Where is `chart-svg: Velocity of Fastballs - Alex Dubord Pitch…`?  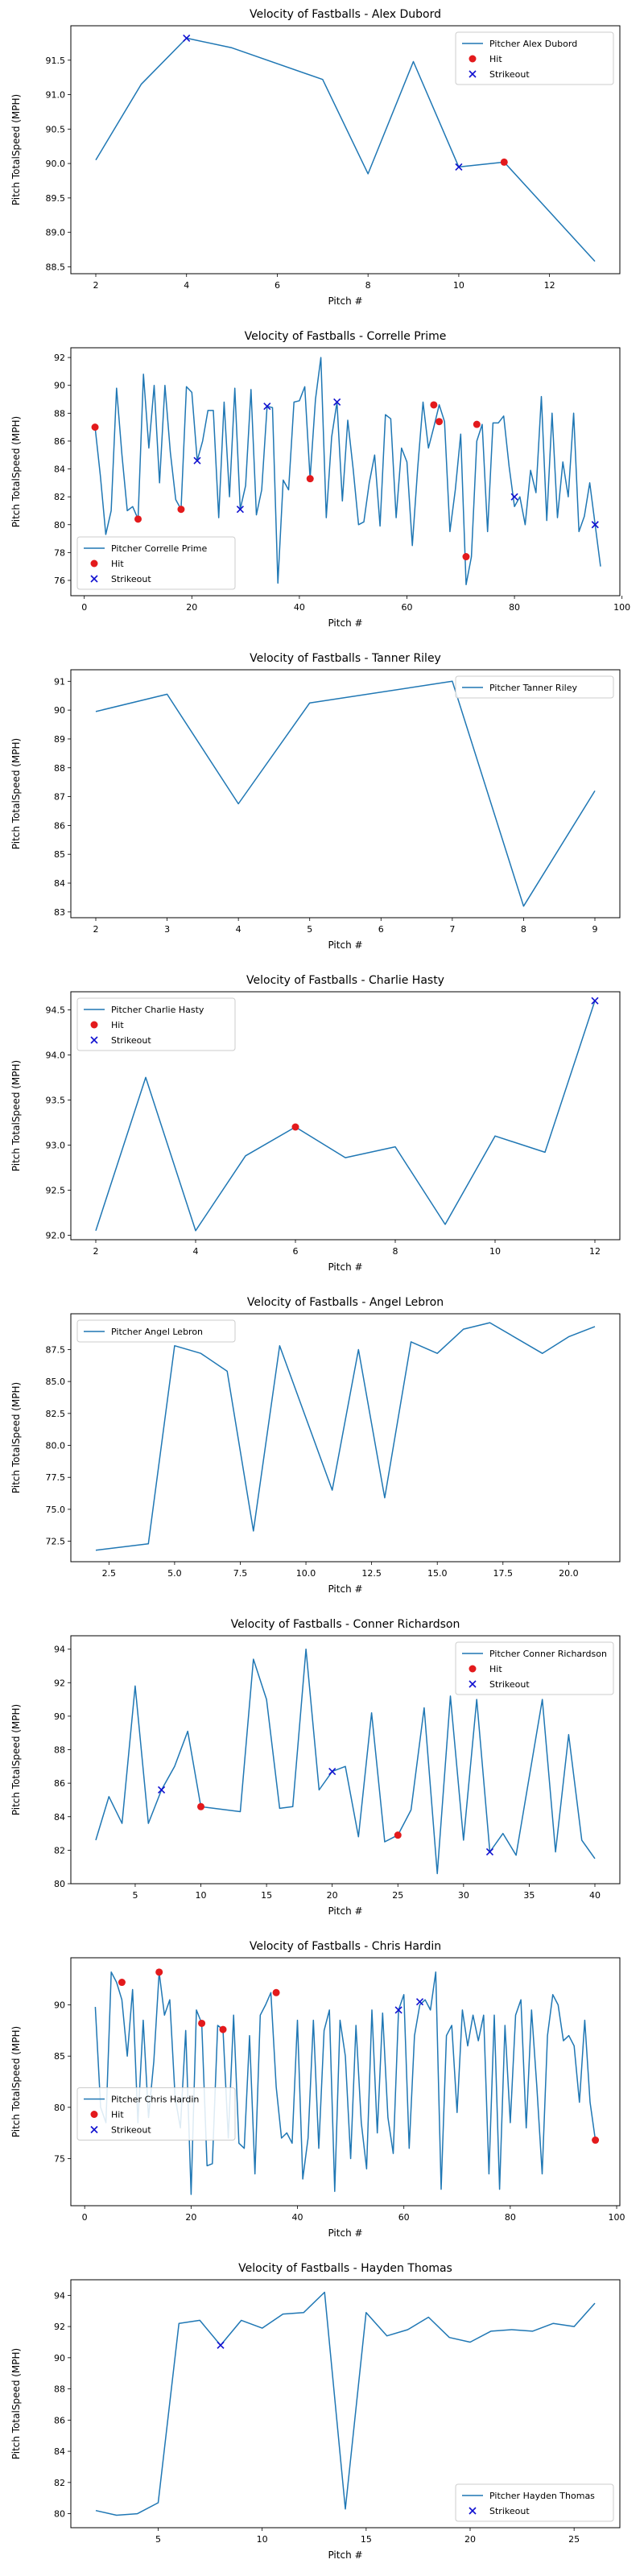
chart-svg: Velocity of Fastballs - Alex Dubord Pitch… is located at coordinates (315, 157).